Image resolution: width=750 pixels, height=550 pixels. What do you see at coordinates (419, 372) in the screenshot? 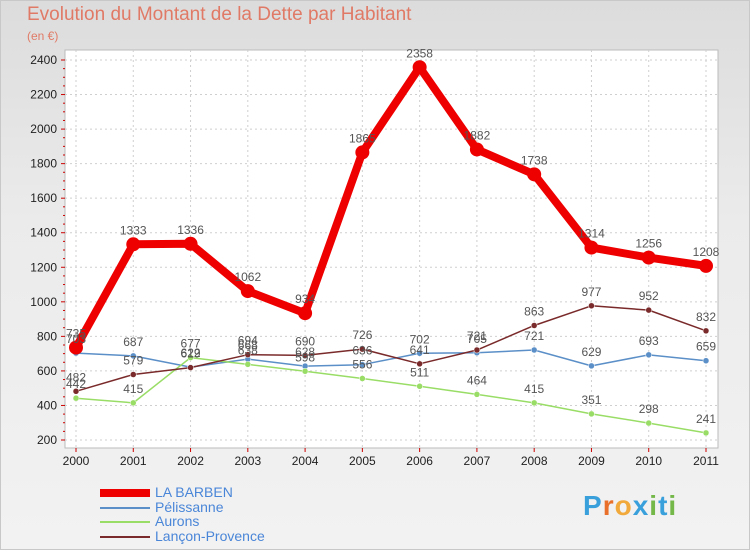
I see `data-label: 511` at bounding box center [419, 372].